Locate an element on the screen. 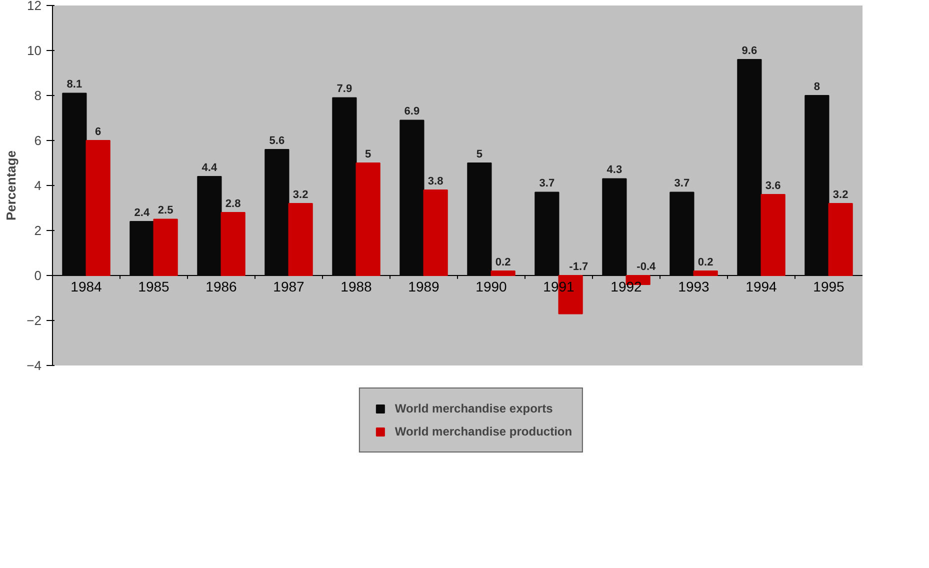  x-tick-label: 1994 is located at coordinates (762, 286).